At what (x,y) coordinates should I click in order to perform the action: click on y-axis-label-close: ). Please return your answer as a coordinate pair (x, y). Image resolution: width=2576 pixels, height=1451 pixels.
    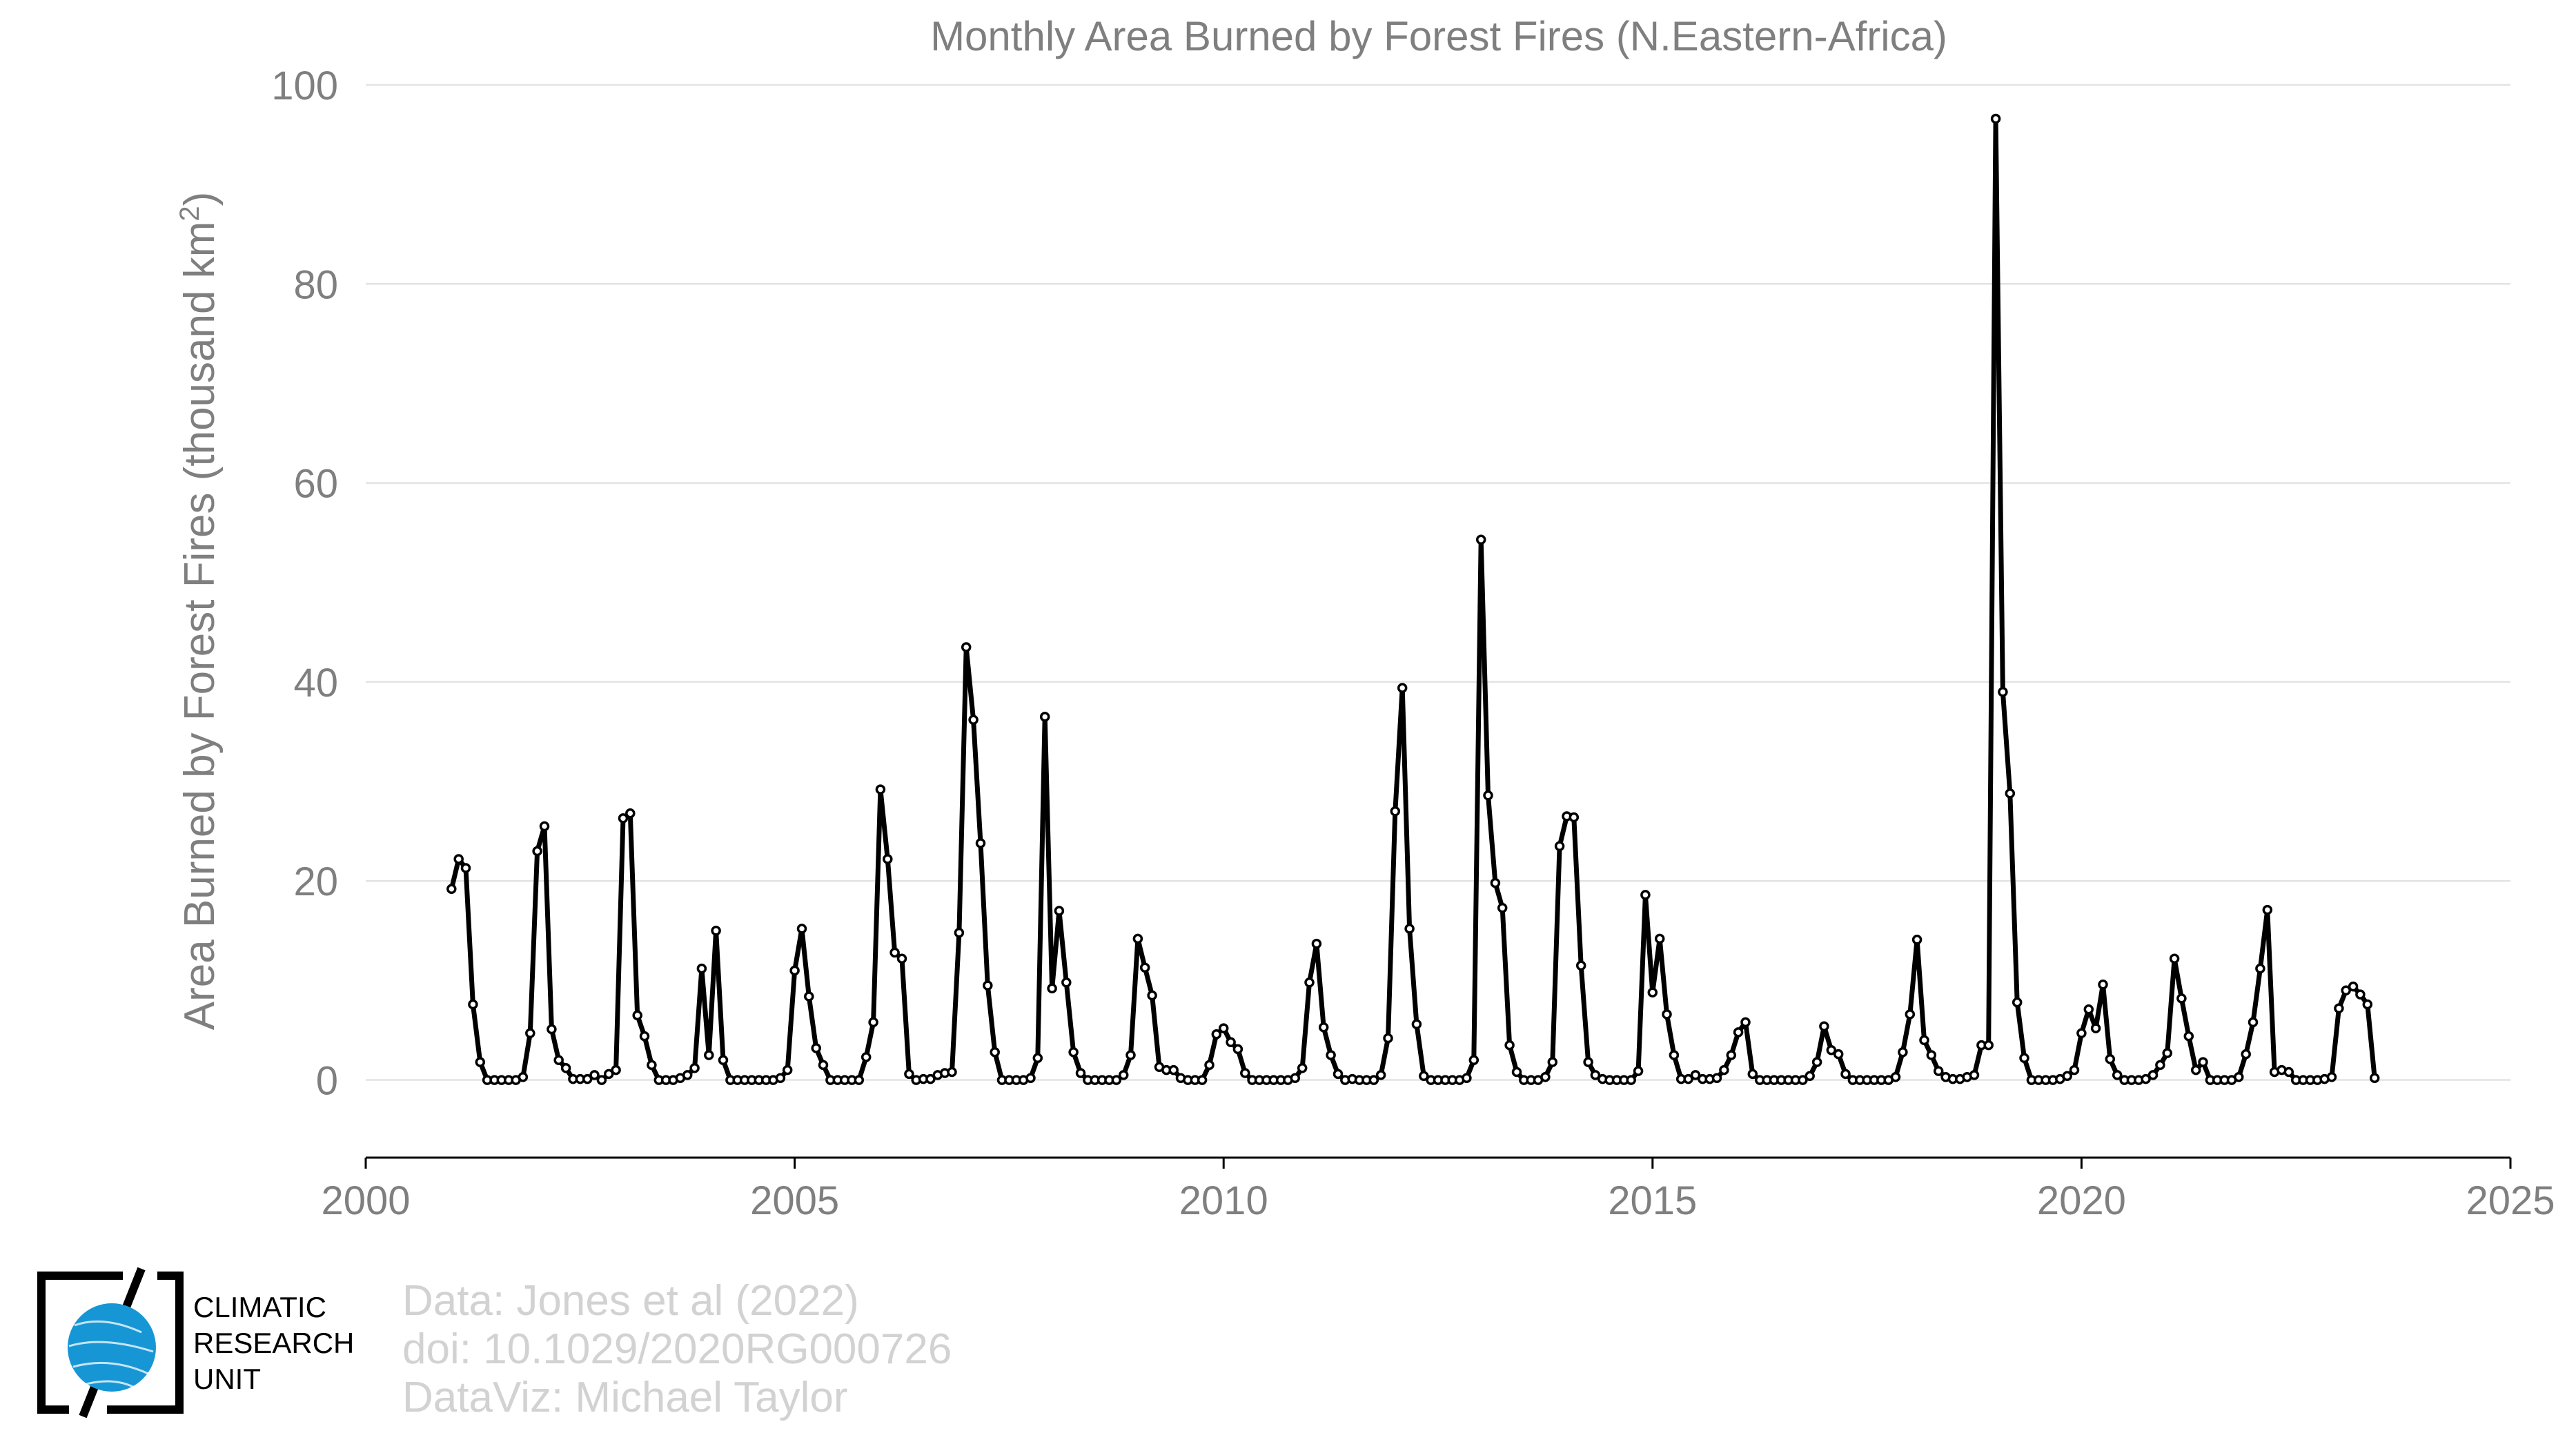
    Looking at the image, I should click on (200, 199).